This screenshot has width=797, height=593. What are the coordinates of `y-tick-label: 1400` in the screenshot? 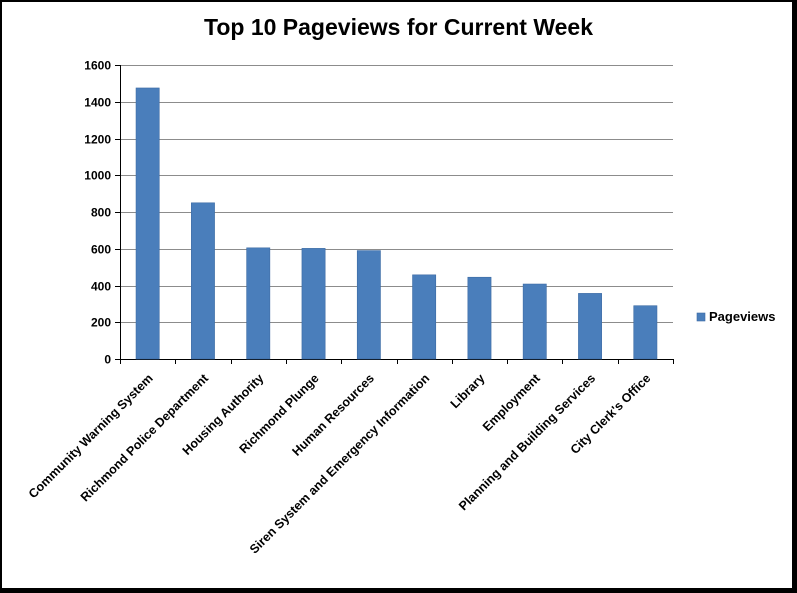 It's located at (97, 103).